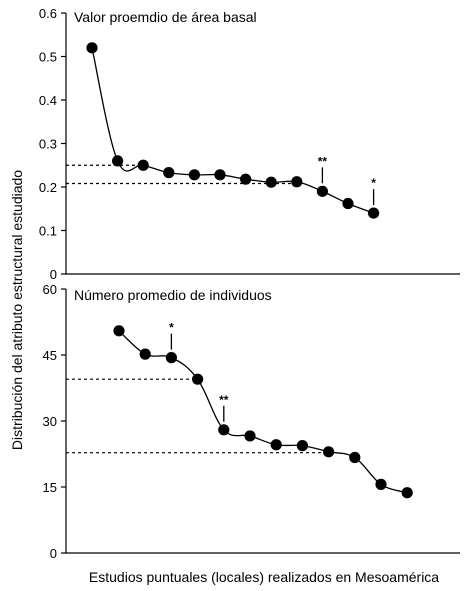 This screenshot has width=470, height=591. I want to click on panel-1-ytick-label: 0.3, so click(48, 144).